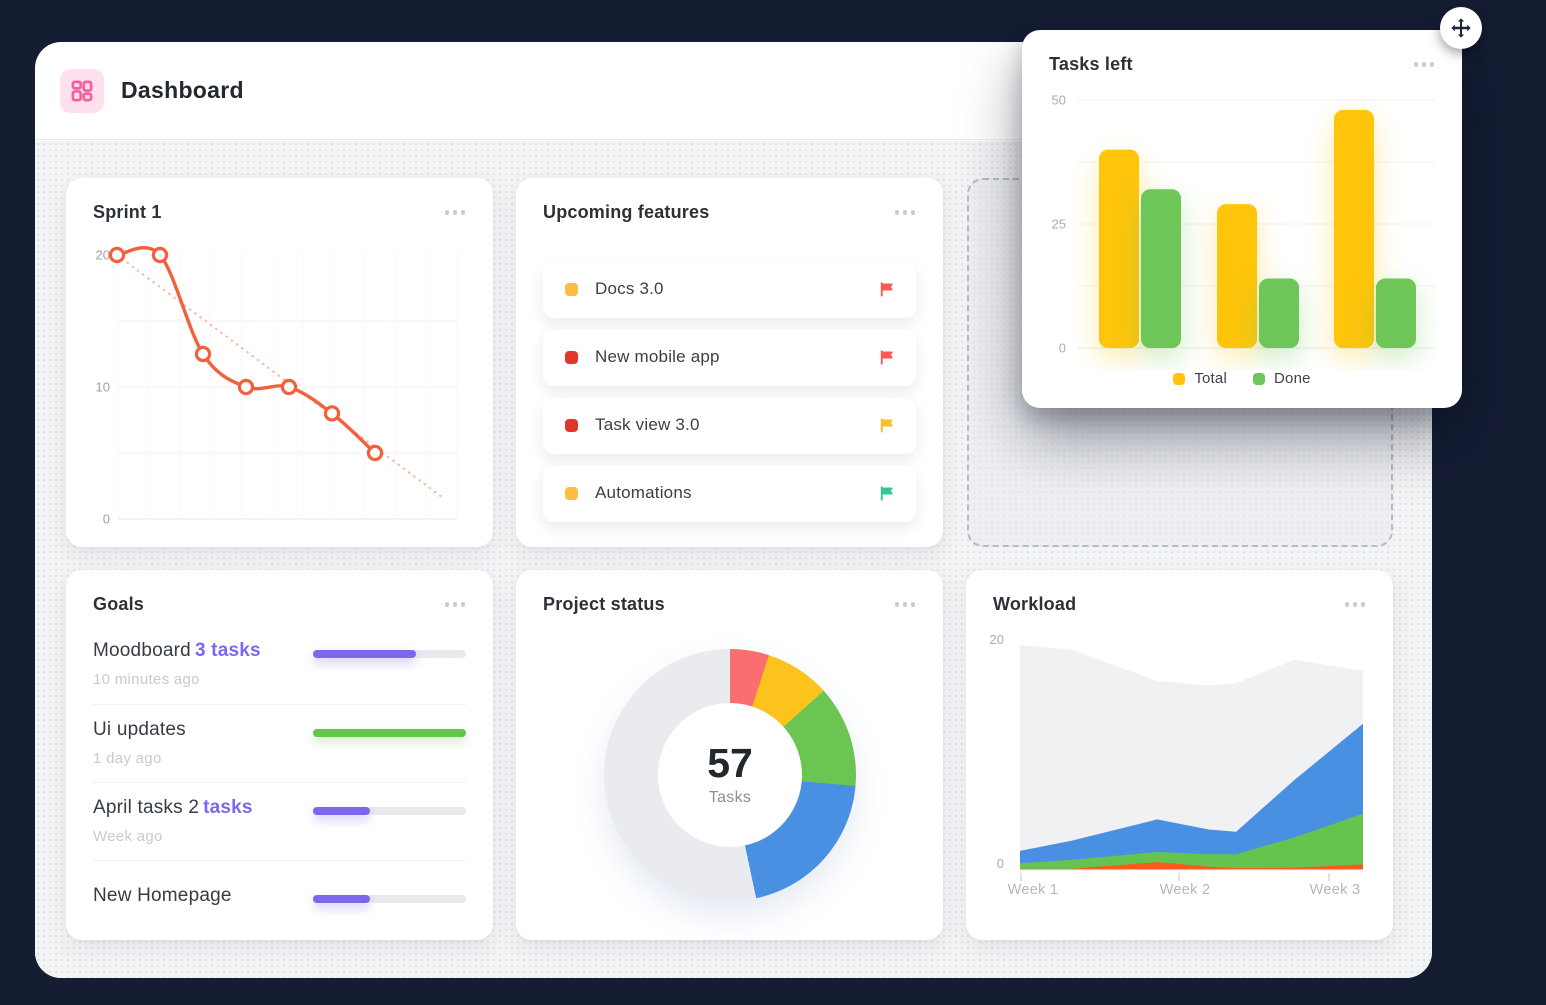 The image size is (1546, 1005). I want to click on legend-swatch-done, so click(1259, 378).